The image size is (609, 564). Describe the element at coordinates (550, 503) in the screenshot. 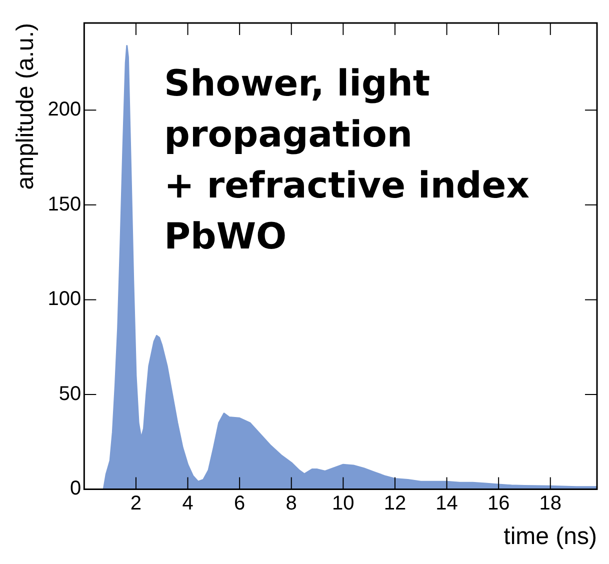

I see `x-tick-label: 18` at that location.